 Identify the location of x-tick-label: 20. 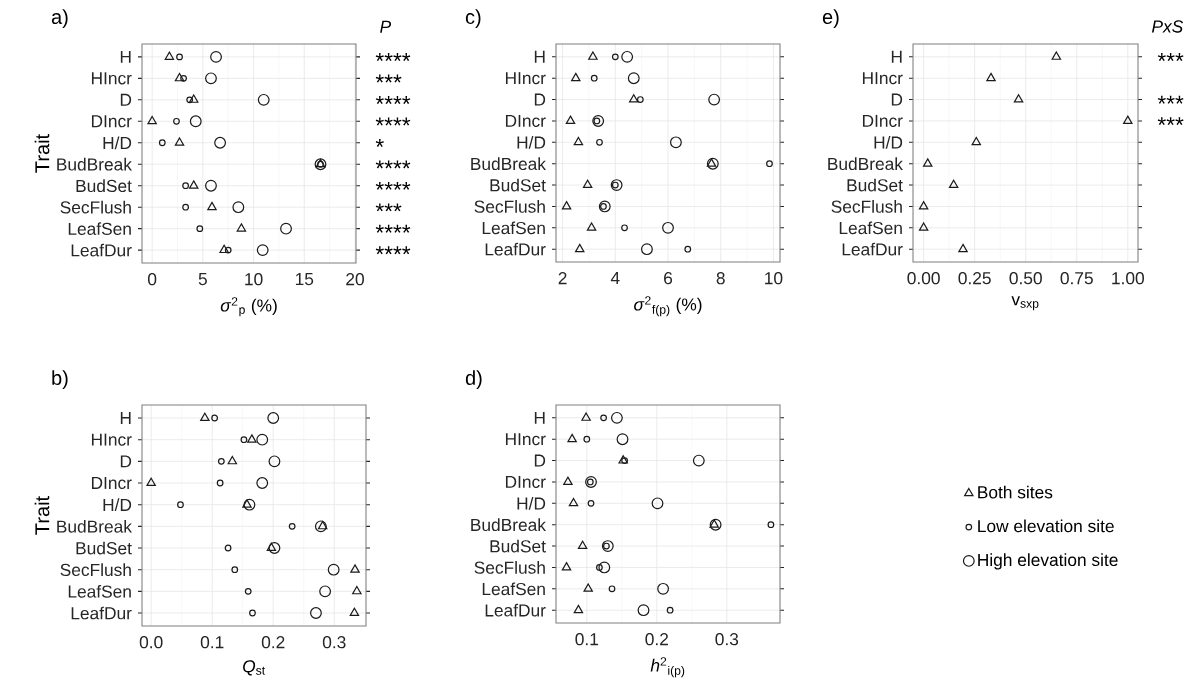
(355, 279).